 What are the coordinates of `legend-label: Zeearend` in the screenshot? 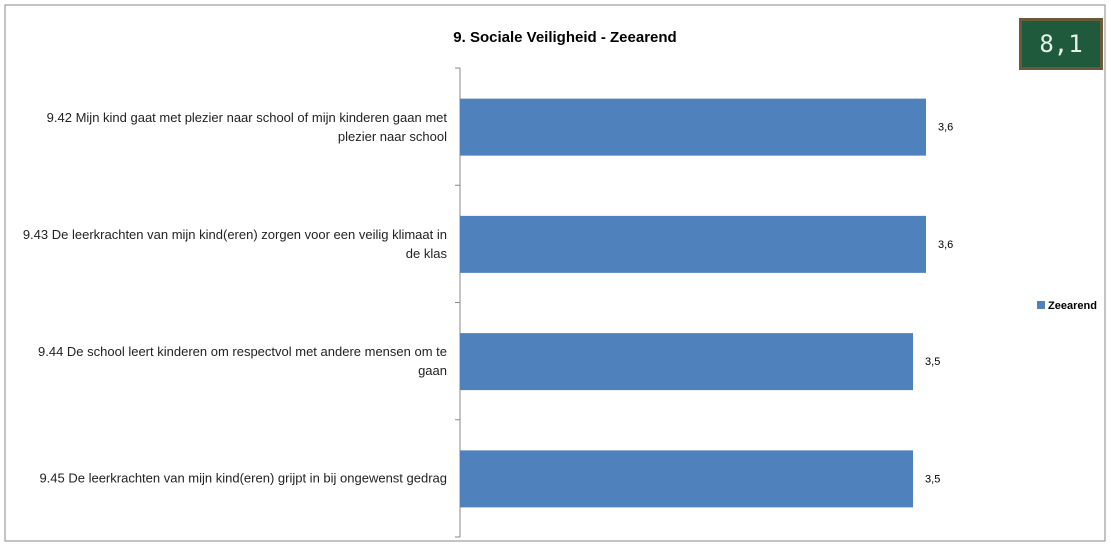 It's located at (1072, 306).